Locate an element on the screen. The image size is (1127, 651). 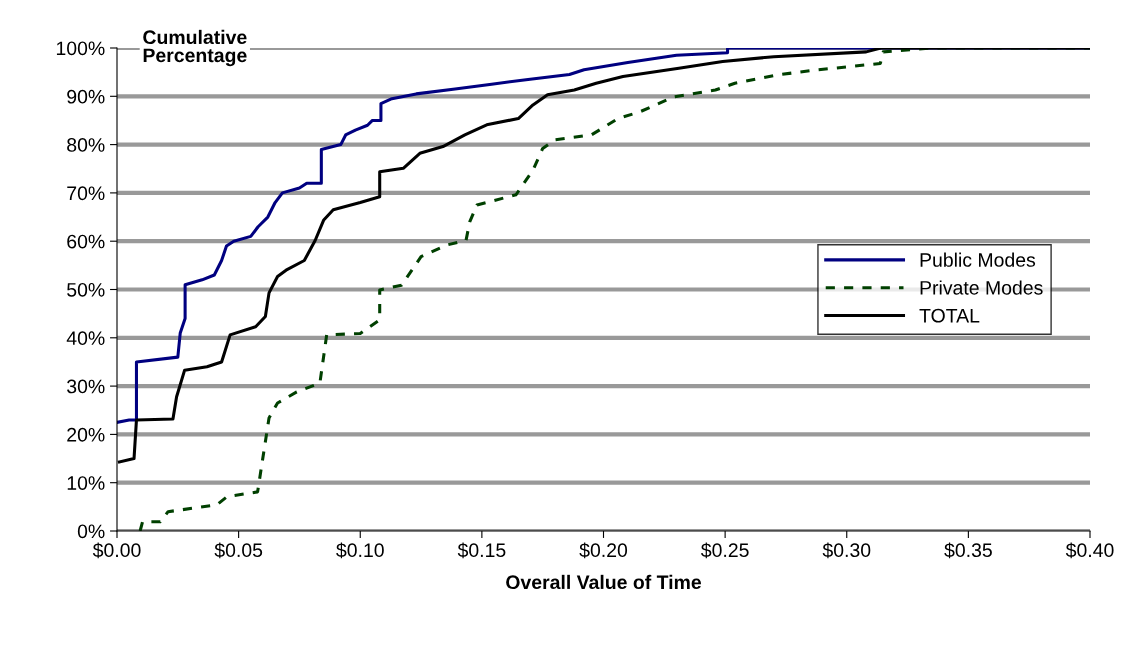
y-tick-label: 60% is located at coordinates (86, 241).